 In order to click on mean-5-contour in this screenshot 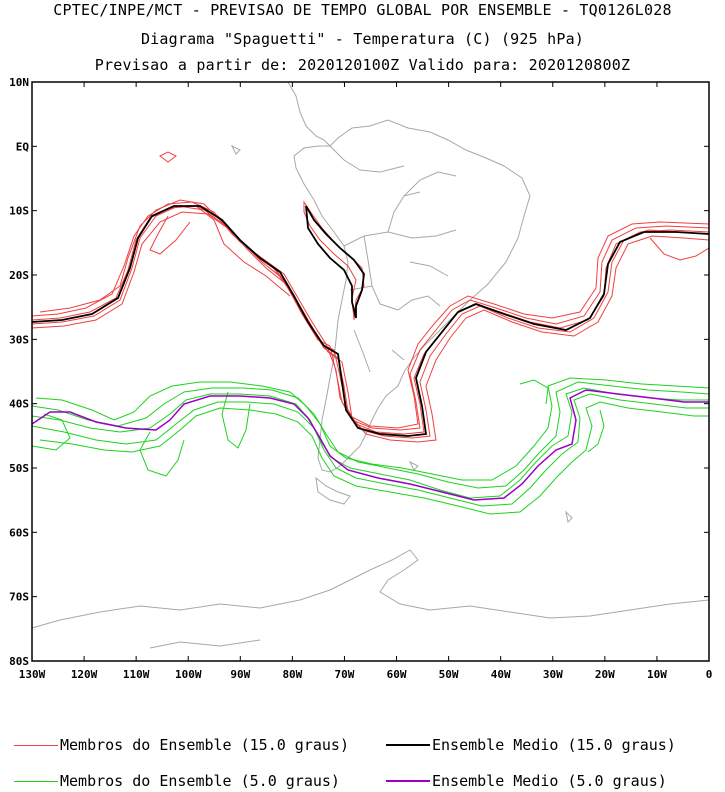, I will do `click(370, 445)`.